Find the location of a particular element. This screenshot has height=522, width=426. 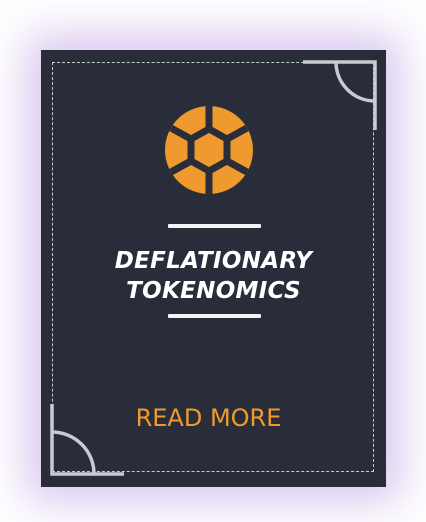

corner-ornament-bottom-left-icon is located at coordinates (87, 440).